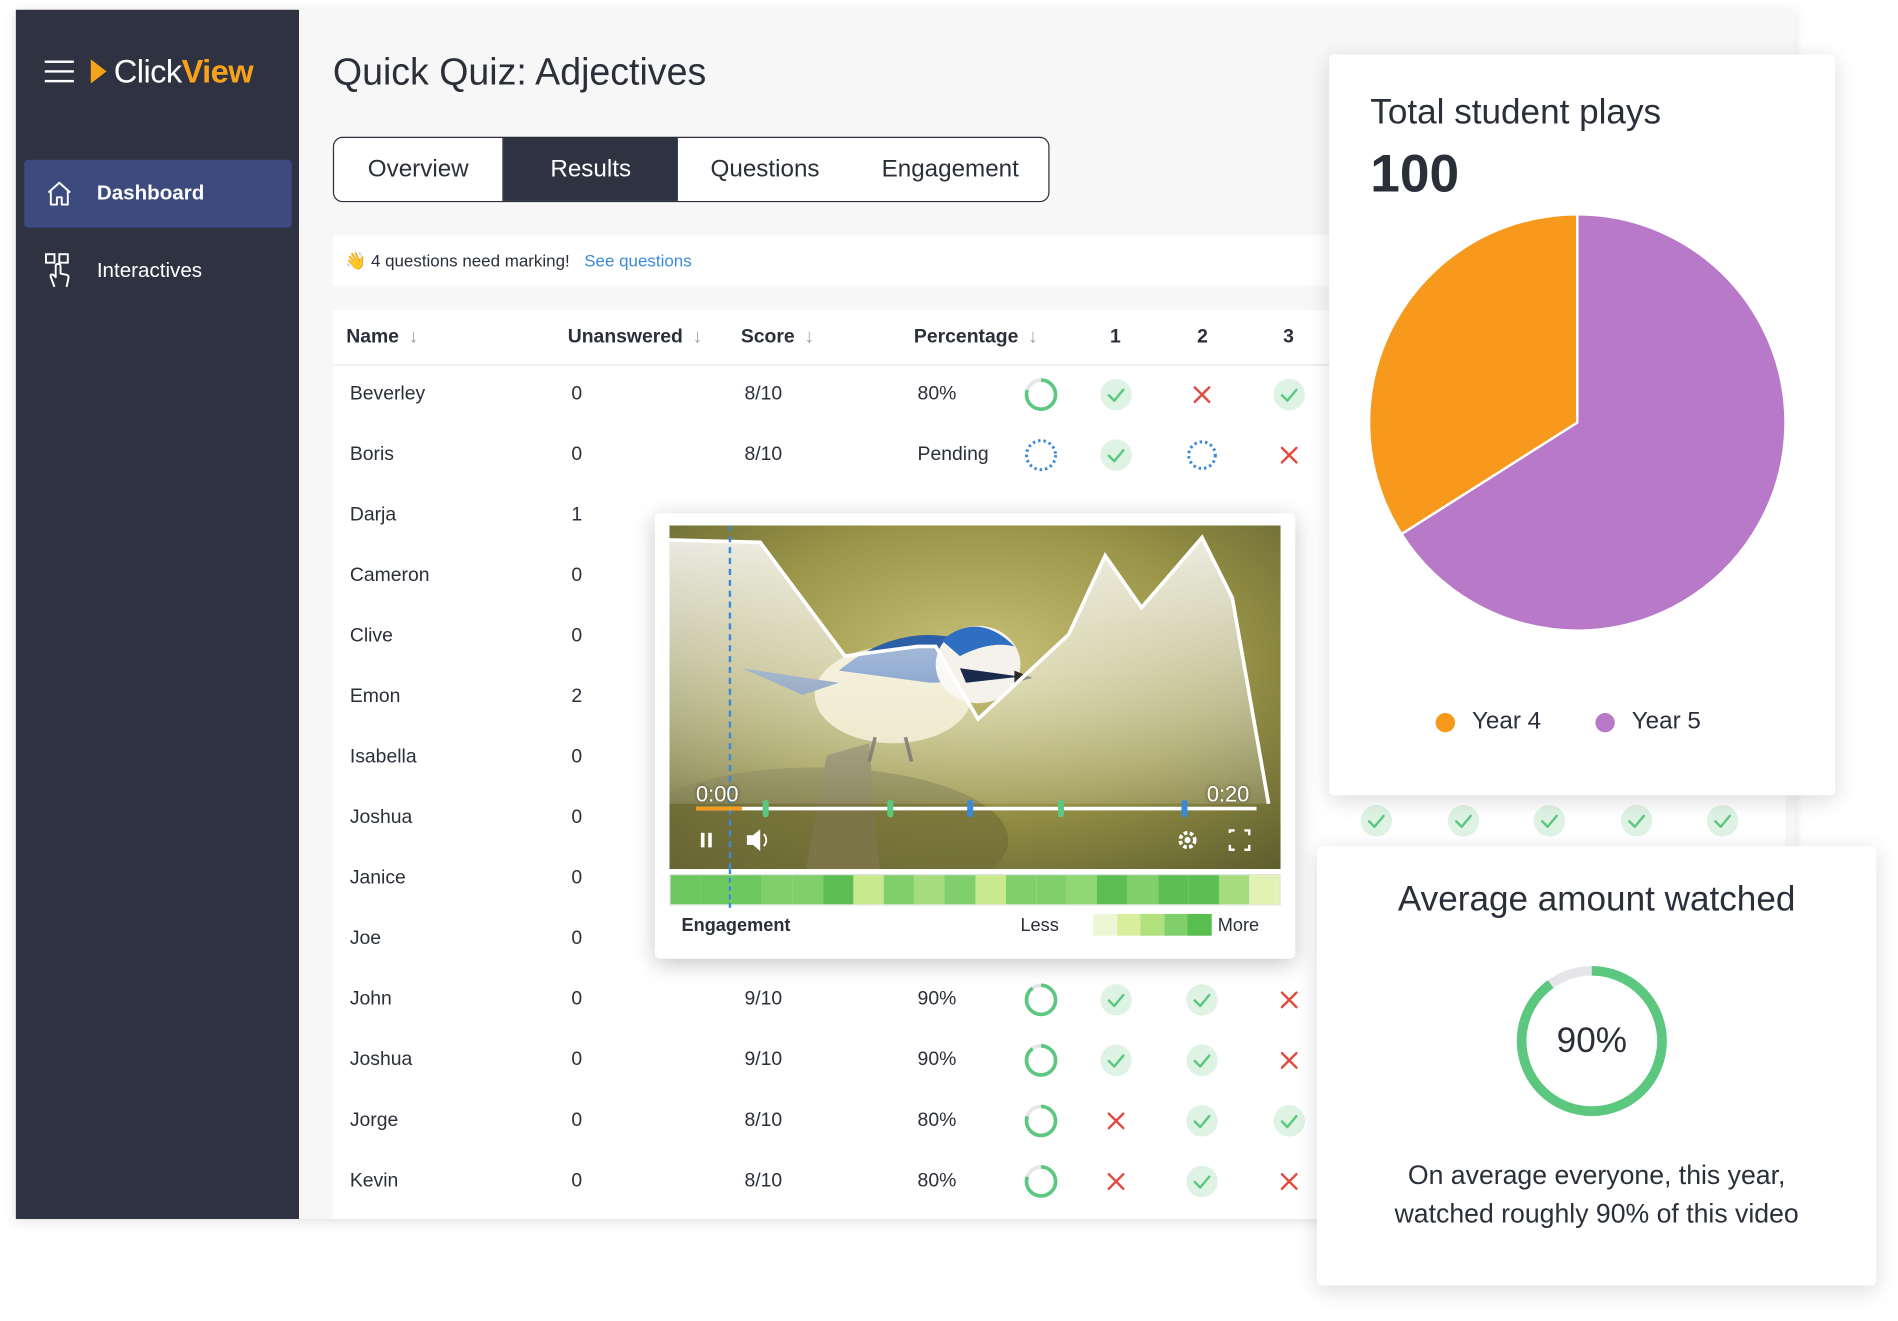 The image size is (1898, 1321). I want to click on table-row: Joshua 0, so click(1059, 819).